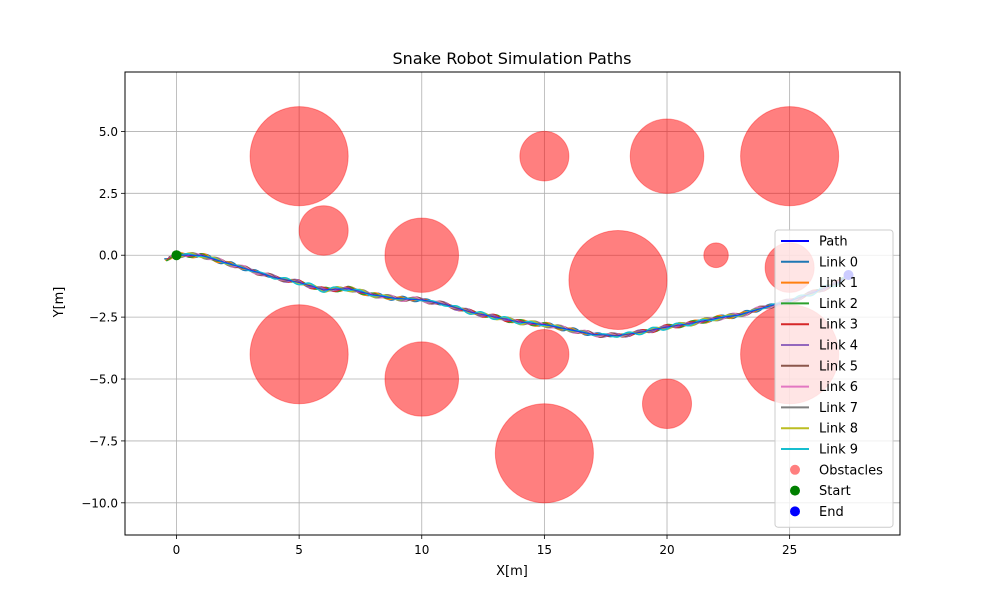 This screenshot has height=604, width=1000. What do you see at coordinates (59, 303) in the screenshot?
I see `y-axis-label: Y[m]` at bounding box center [59, 303].